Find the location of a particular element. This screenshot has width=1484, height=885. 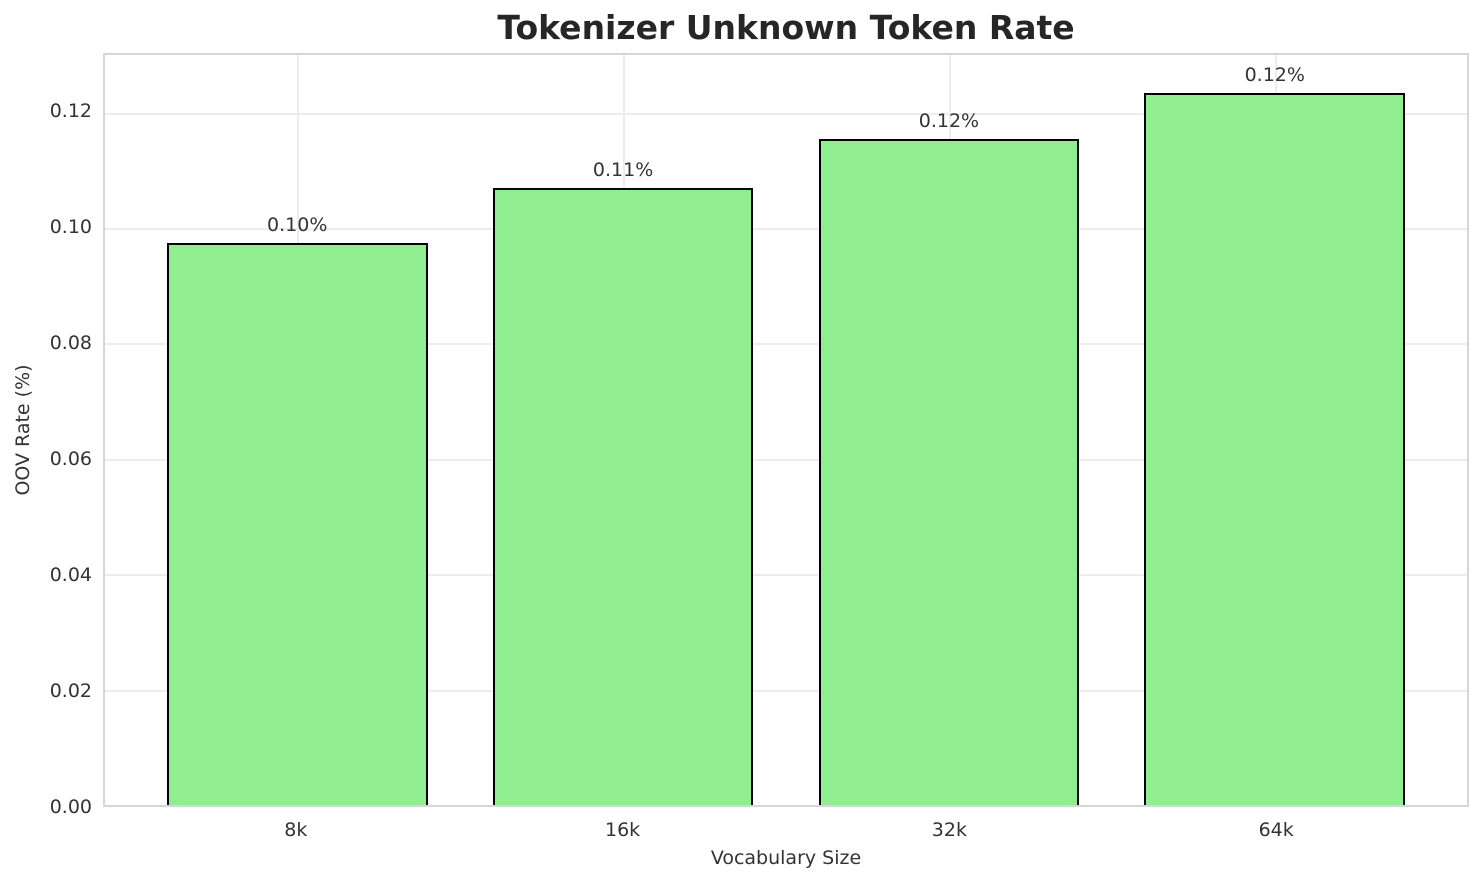

y-axis-tick-labels: 0.00 0.02 0.04 0.06 0.08 0.10 0.12 is located at coordinates (46, 435).